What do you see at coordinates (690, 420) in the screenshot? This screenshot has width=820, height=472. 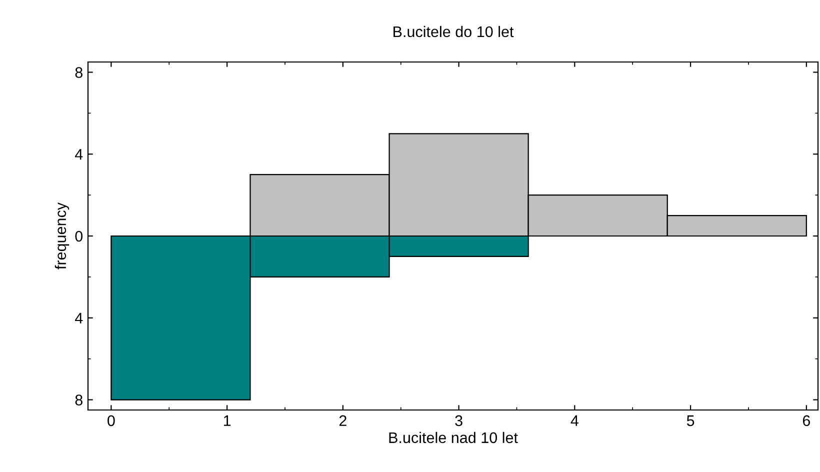 I see `x-tick-label: 5` at bounding box center [690, 420].